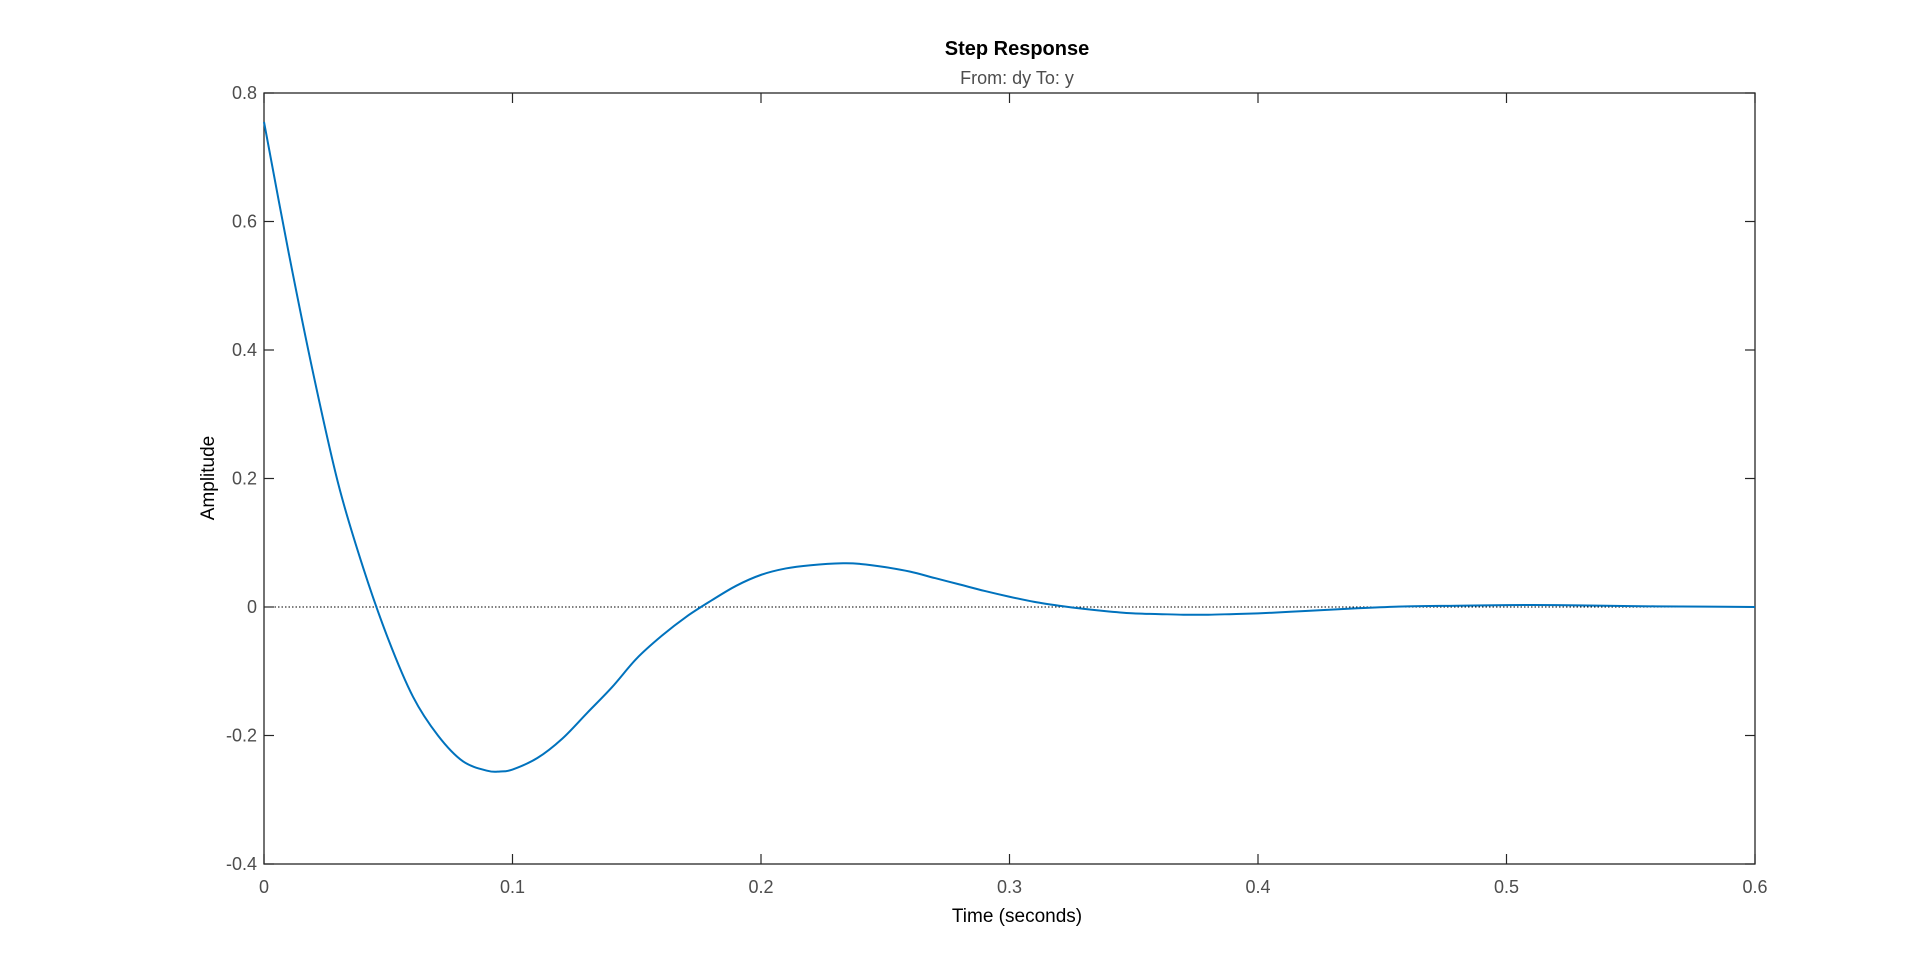  What do you see at coordinates (241, 736) in the screenshot?
I see `y-tick-label: -0.2` at bounding box center [241, 736].